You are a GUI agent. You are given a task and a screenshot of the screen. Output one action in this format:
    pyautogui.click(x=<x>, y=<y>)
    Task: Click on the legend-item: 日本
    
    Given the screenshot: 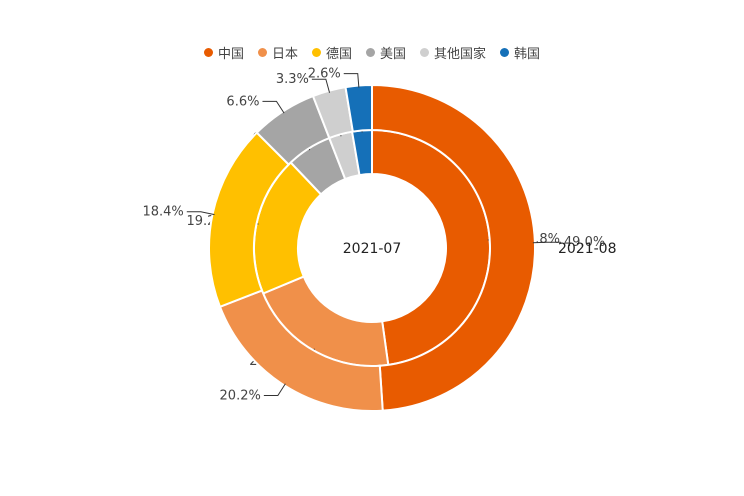 What is the action you would take?
    pyautogui.click(x=277, y=52)
    